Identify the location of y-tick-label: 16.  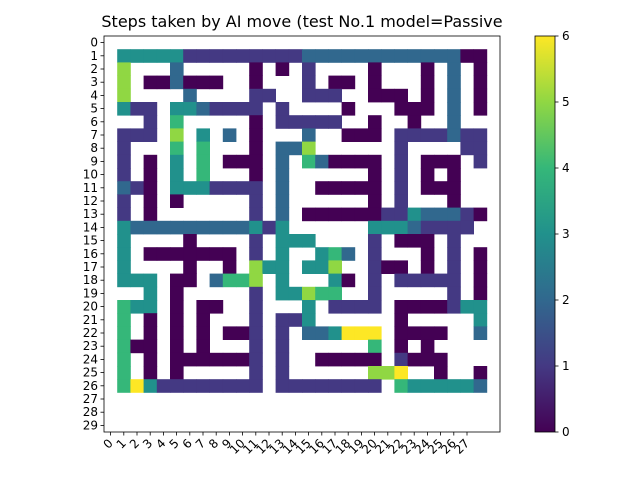
(90, 254).